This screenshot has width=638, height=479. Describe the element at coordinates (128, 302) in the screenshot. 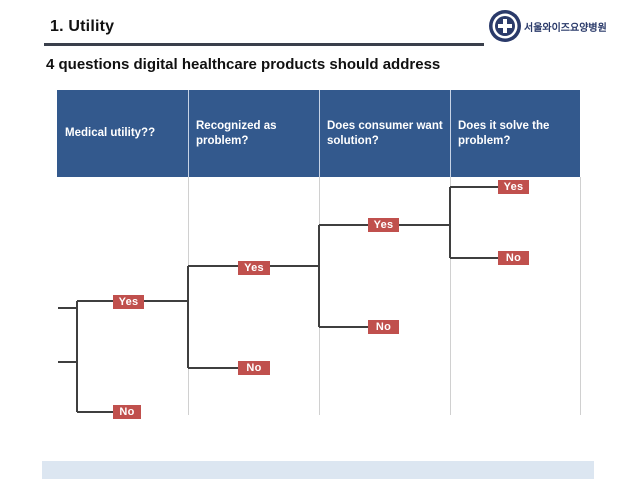

I see `level1-yes-badge: Yes` at that location.